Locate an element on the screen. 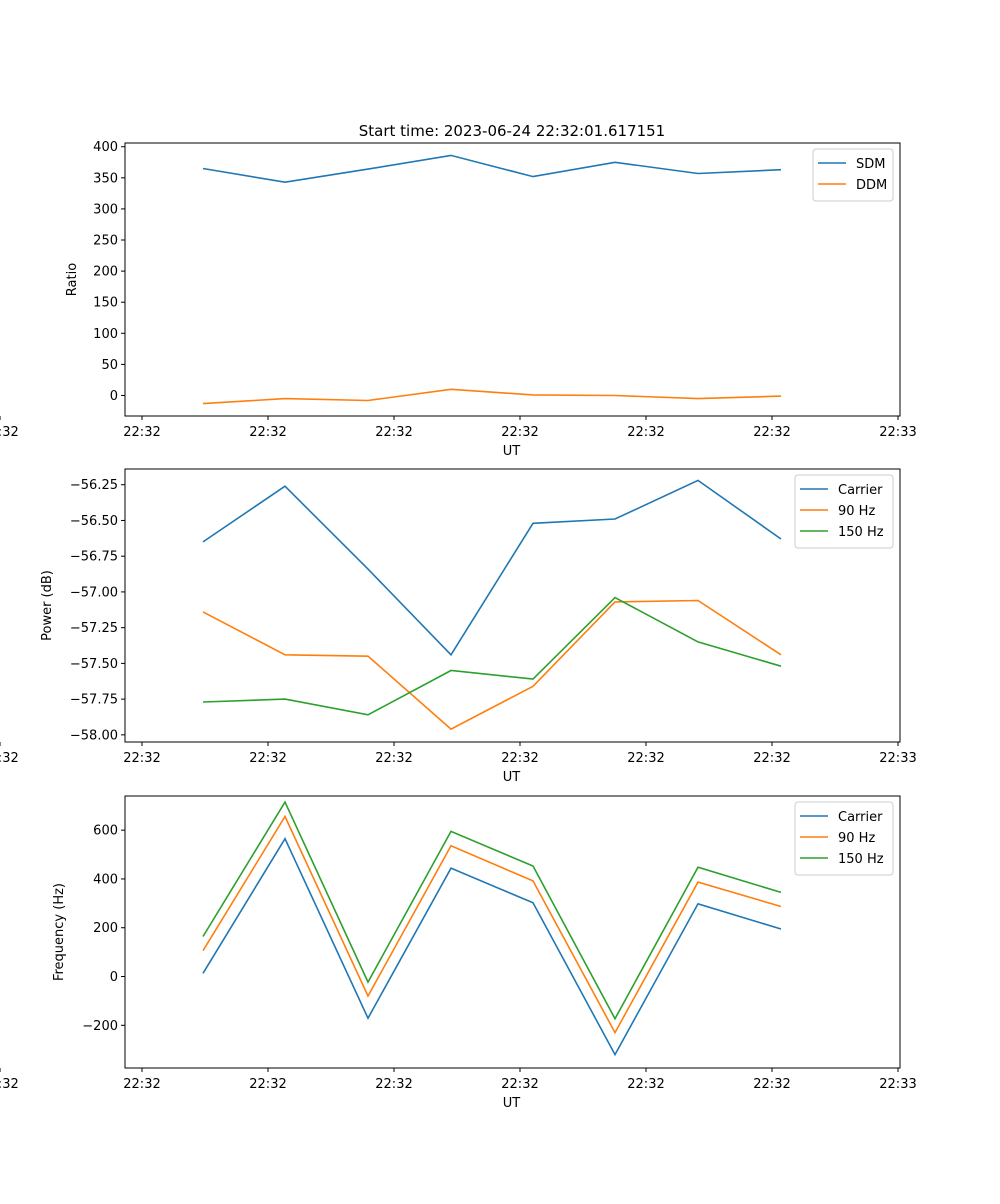 The height and width of the screenshot is (1204, 1000). y-tick-label: −57.00 is located at coordinates (94, 592).